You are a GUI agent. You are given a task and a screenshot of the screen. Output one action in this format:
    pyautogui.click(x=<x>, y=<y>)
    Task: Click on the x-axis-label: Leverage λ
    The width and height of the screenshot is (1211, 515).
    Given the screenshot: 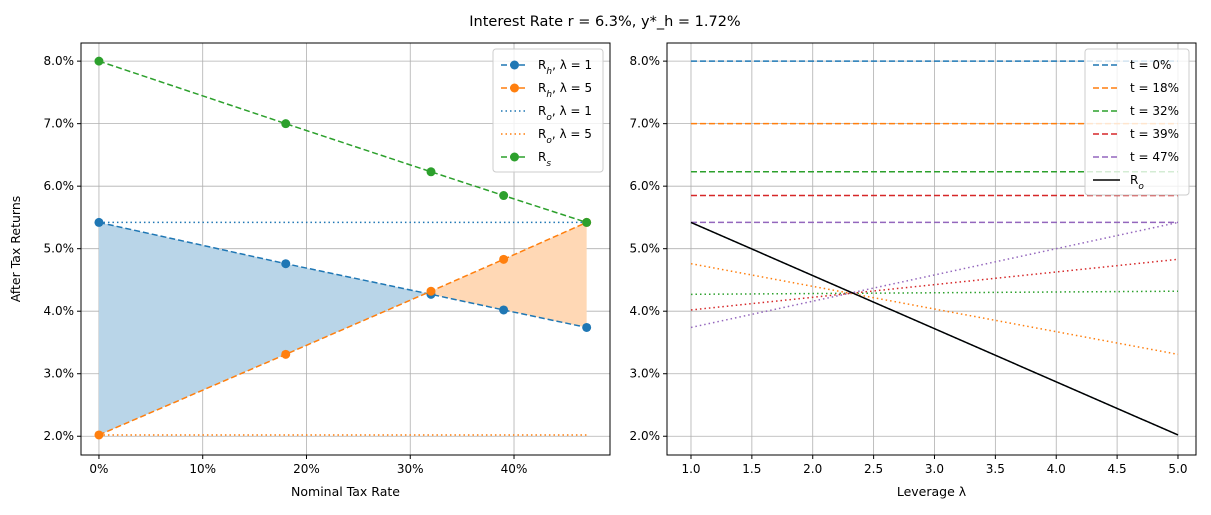 What is the action you would take?
    pyautogui.click(x=932, y=491)
    